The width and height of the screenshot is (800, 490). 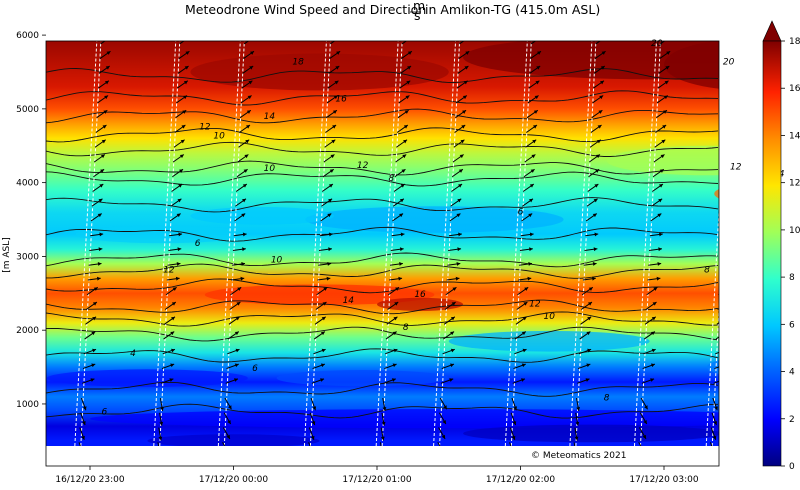 I want to click on contour-label: 20, so click(x=729, y=63).